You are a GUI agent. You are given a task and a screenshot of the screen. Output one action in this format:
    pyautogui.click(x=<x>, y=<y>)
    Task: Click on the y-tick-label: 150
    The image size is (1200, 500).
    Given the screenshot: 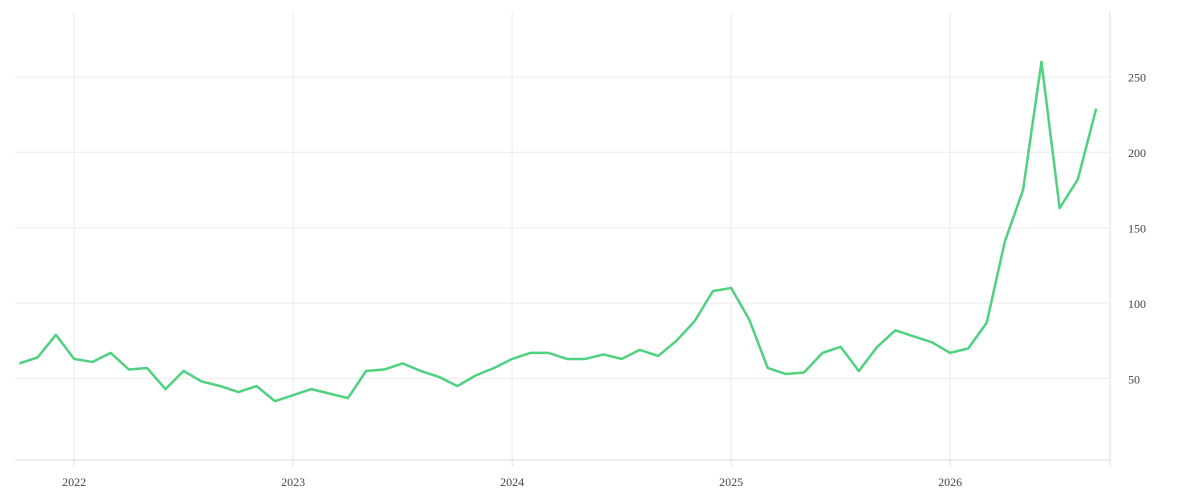 What is the action you would take?
    pyautogui.click(x=1137, y=228)
    